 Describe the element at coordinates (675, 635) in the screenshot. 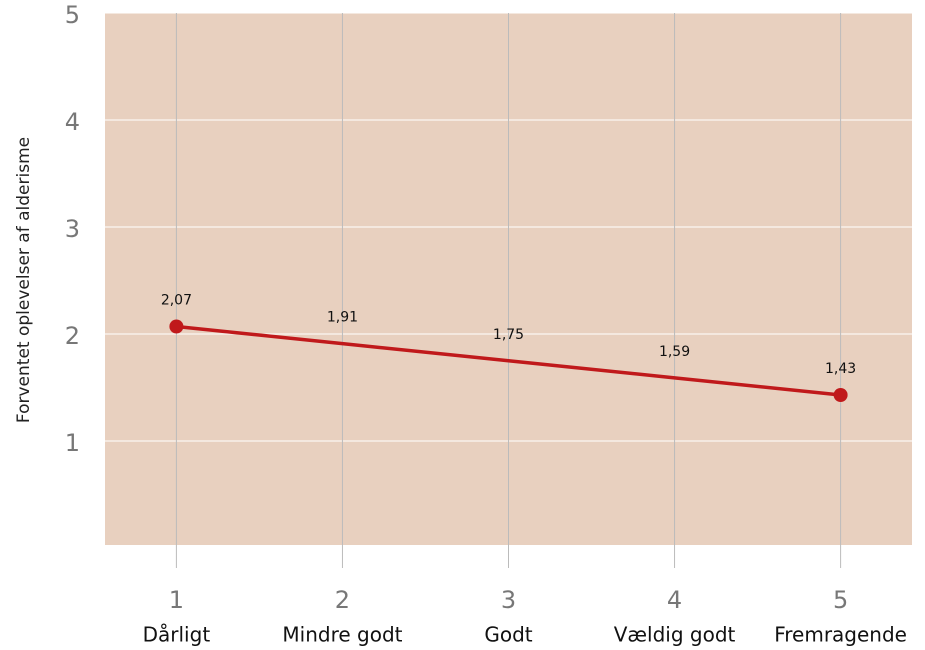

I see `category-label: Vældig godt` at that location.